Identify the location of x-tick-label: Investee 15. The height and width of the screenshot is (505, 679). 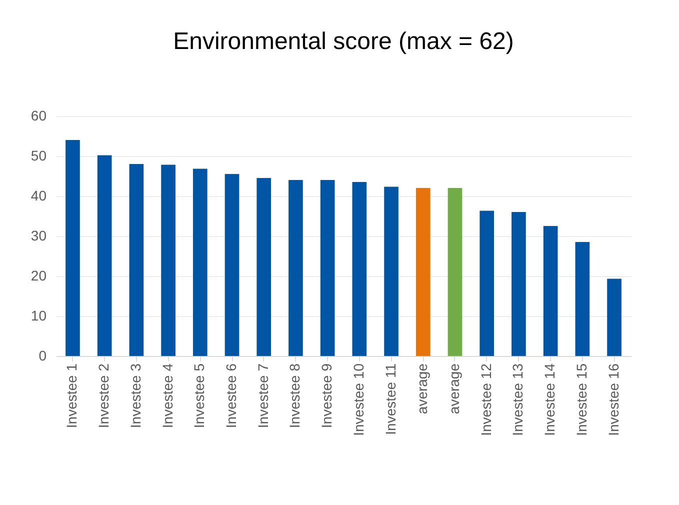
(581, 399).